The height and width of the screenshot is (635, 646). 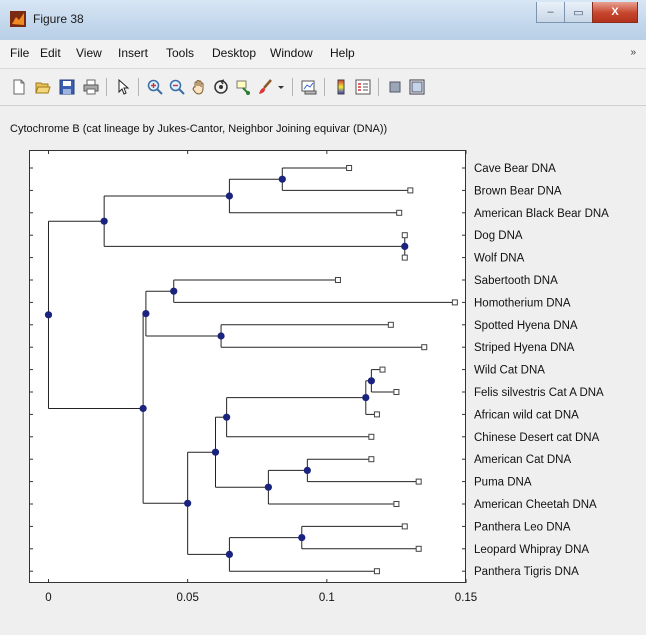 I want to click on leaf-label: Leopard Whipray DNA, so click(x=531, y=550).